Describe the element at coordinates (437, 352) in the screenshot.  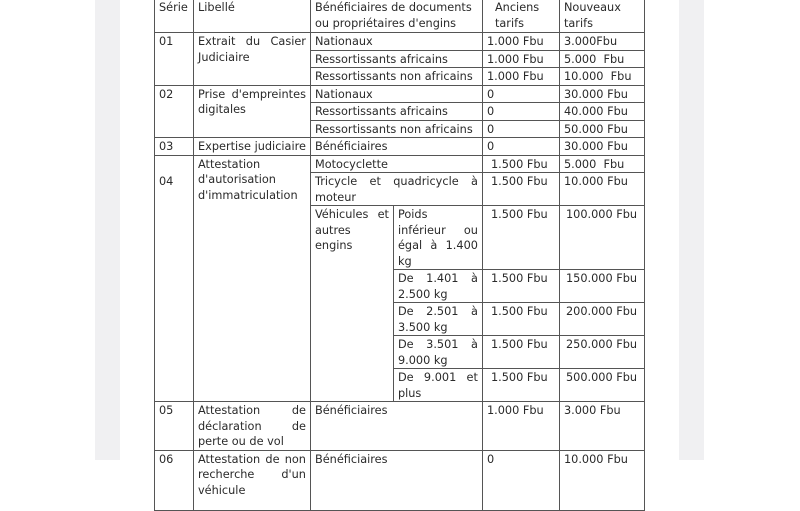
I see `poids-cell: De 3.501 à 9.000 kg` at that location.